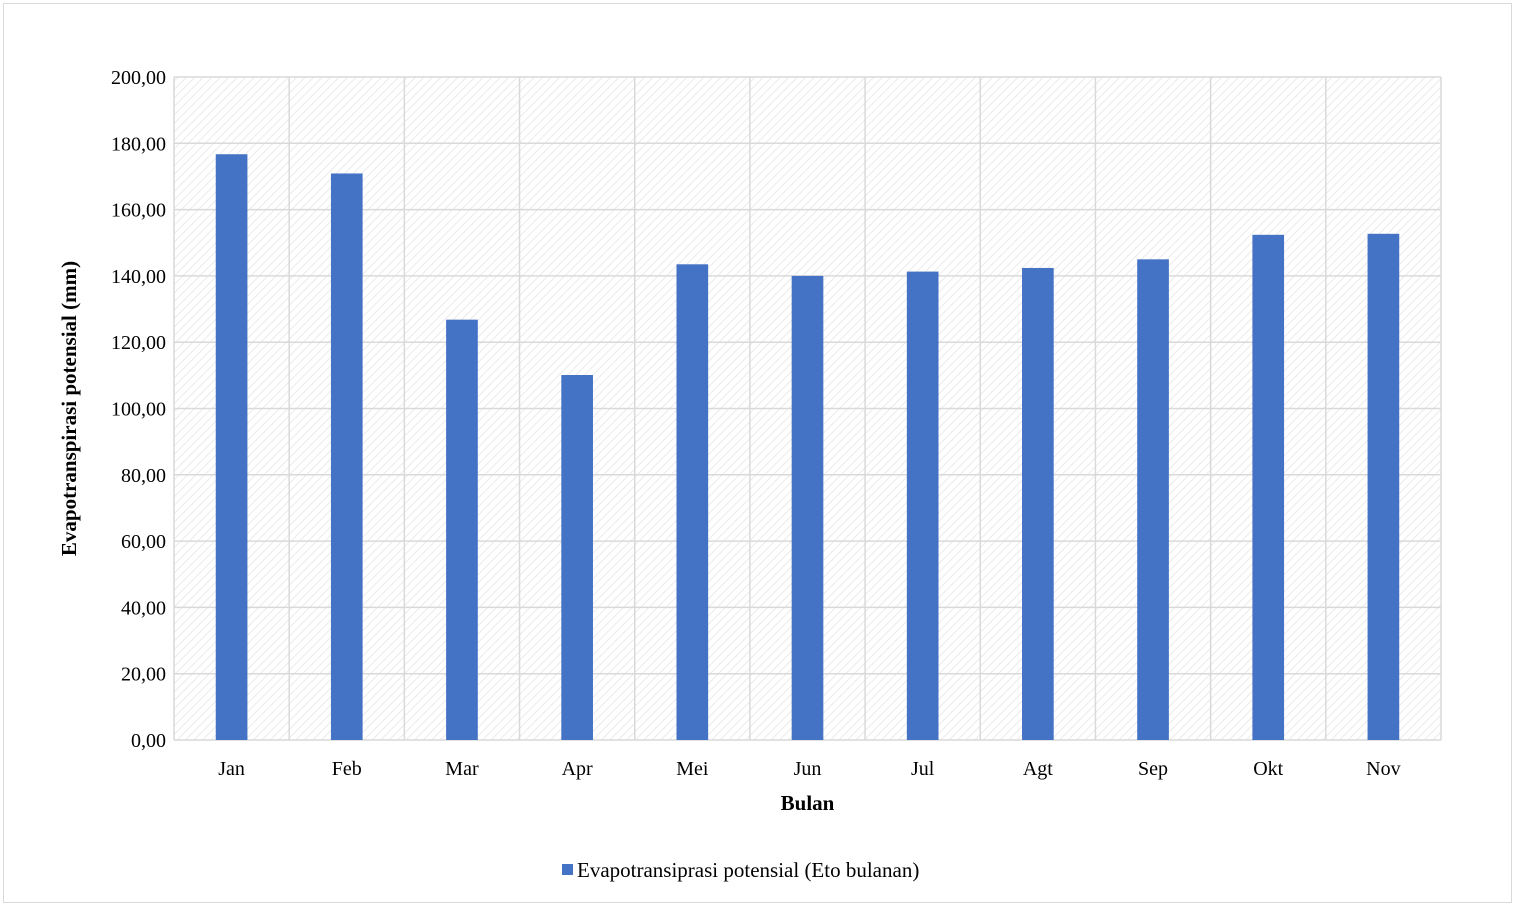 The image size is (1517, 908). Describe the element at coordinates (567, 869) in the screenshot. I see `legend-swatch` at that location.